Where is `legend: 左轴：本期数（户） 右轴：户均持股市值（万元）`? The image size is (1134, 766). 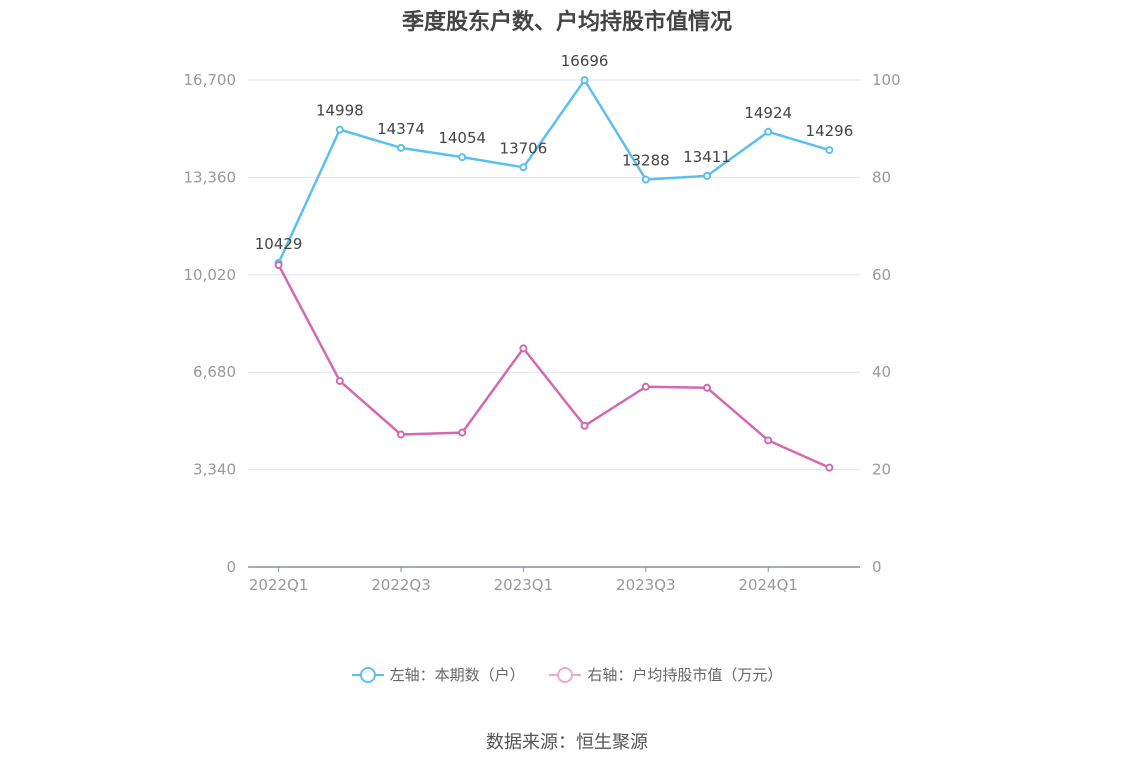 legend: 左轴：本期数（户） 右轴：户均持股市值（万元） is located at coordinates (567, 675).